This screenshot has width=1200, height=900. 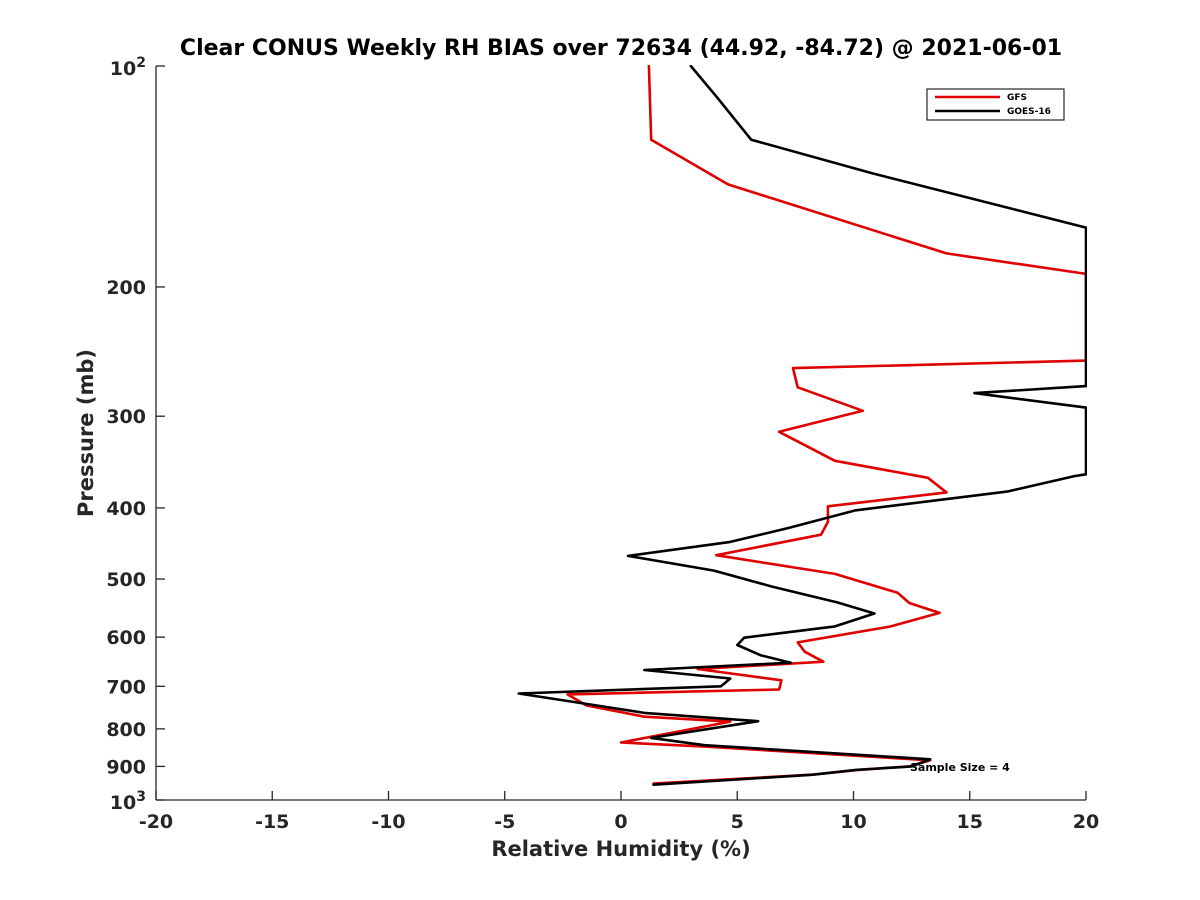 What do you see at coordinates (126, 417) in the screenshot?
I see `y-tick-label: 300` at bounding box center [126, 417].